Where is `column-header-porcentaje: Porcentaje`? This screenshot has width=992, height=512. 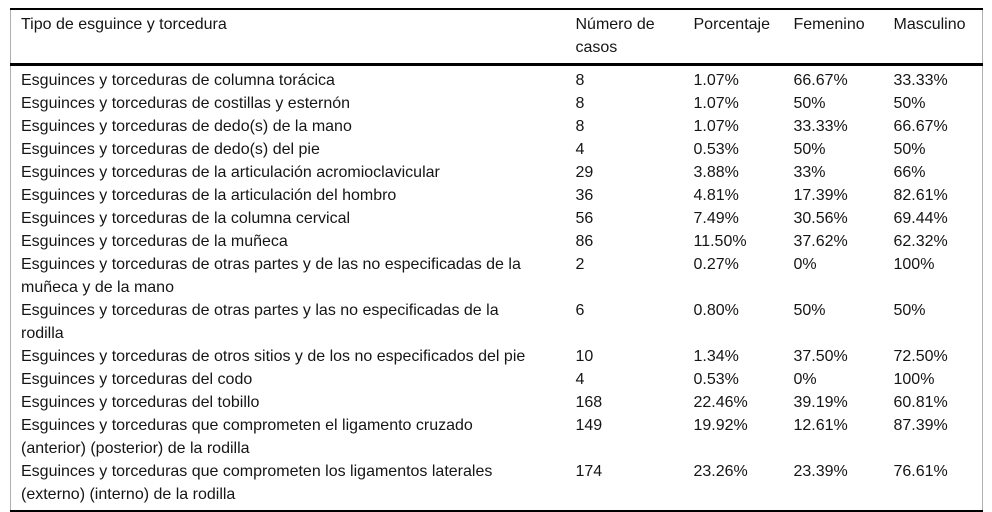 column-header-porcentaje: Porcentaje is located at coordinates (743, 37).